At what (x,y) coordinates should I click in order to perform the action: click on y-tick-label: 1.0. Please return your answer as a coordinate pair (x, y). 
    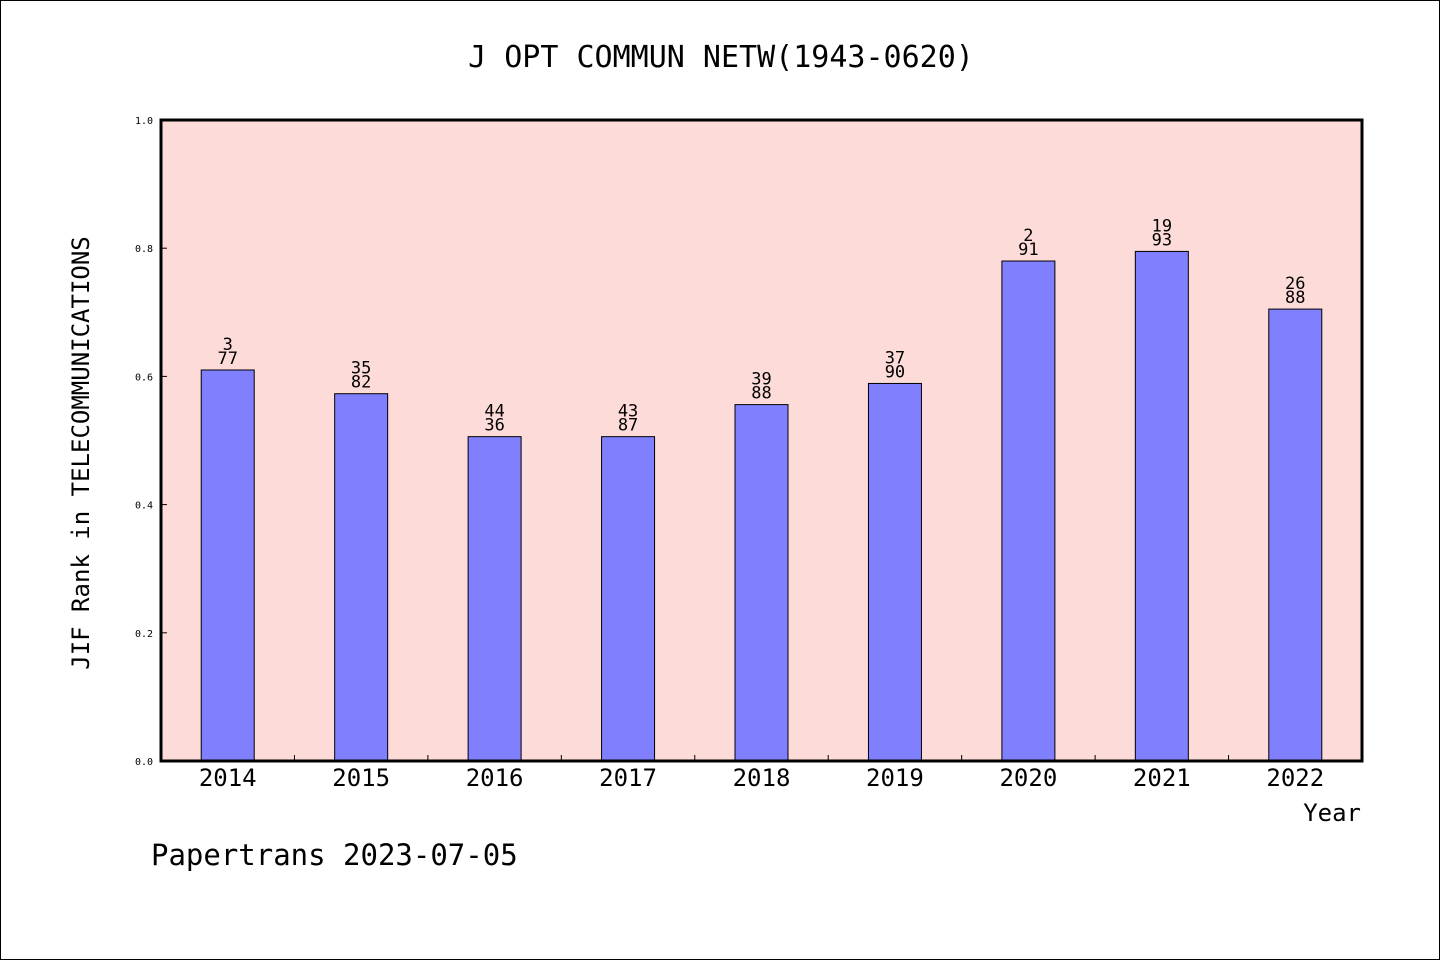
    Looking at the image, I should click on (144, 121).